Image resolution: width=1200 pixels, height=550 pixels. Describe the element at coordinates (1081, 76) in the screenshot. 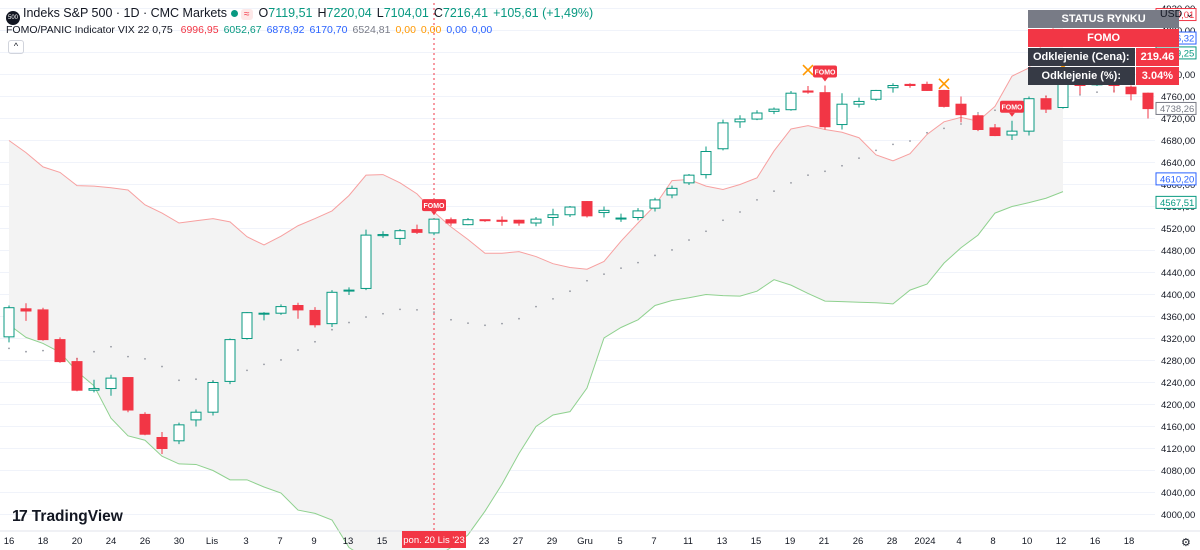

I see `status-row-label: Odklejenie (%):` at that location.